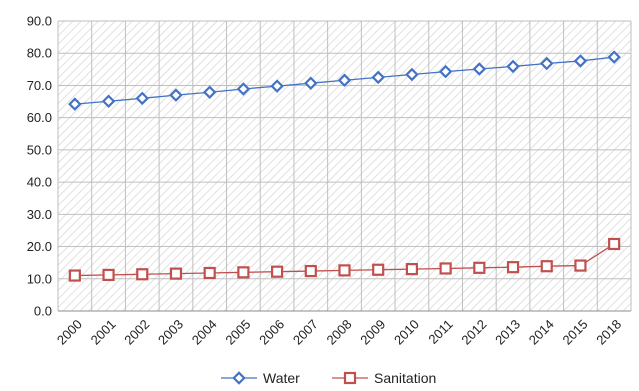 This screenshot has width=639, height=391. Describe the element at coordinates (43, 311) in the screenshot. I see `y-tick-label: 0.0` at that location.